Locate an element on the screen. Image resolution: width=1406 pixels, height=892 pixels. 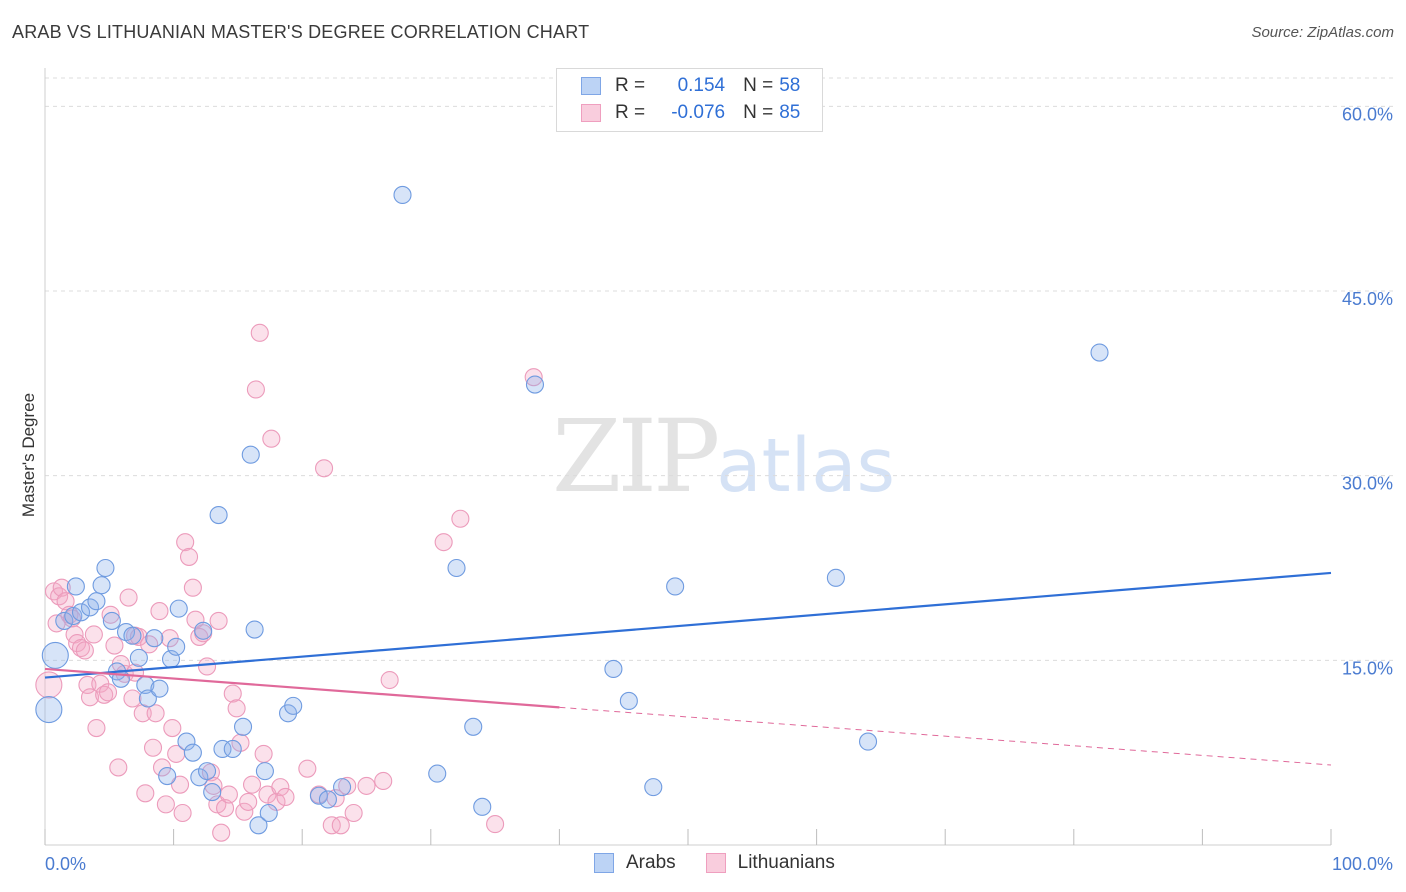
legend-item-arabs: Arabs is located at coordinates (635, 863).